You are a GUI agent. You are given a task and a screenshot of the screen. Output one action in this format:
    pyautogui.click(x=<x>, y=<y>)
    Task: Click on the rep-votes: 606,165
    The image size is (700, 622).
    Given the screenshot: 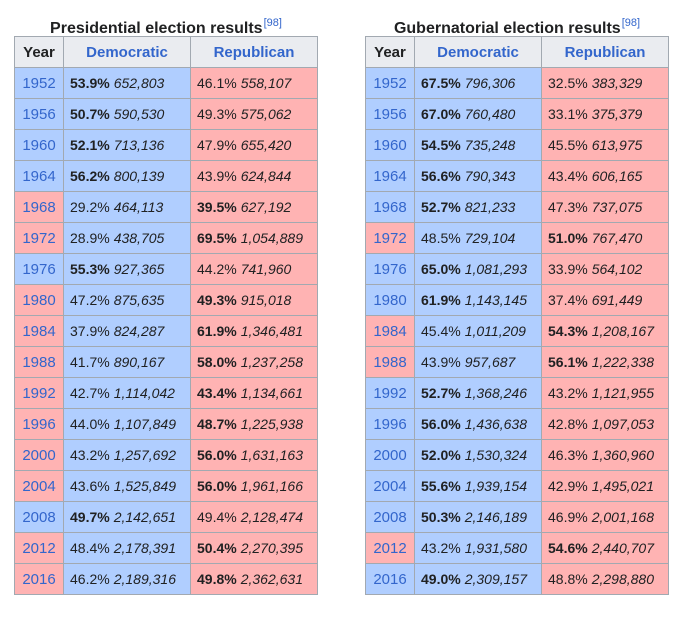 What is the action you would take?
    pyautogui.click(x=617, y=176)
    